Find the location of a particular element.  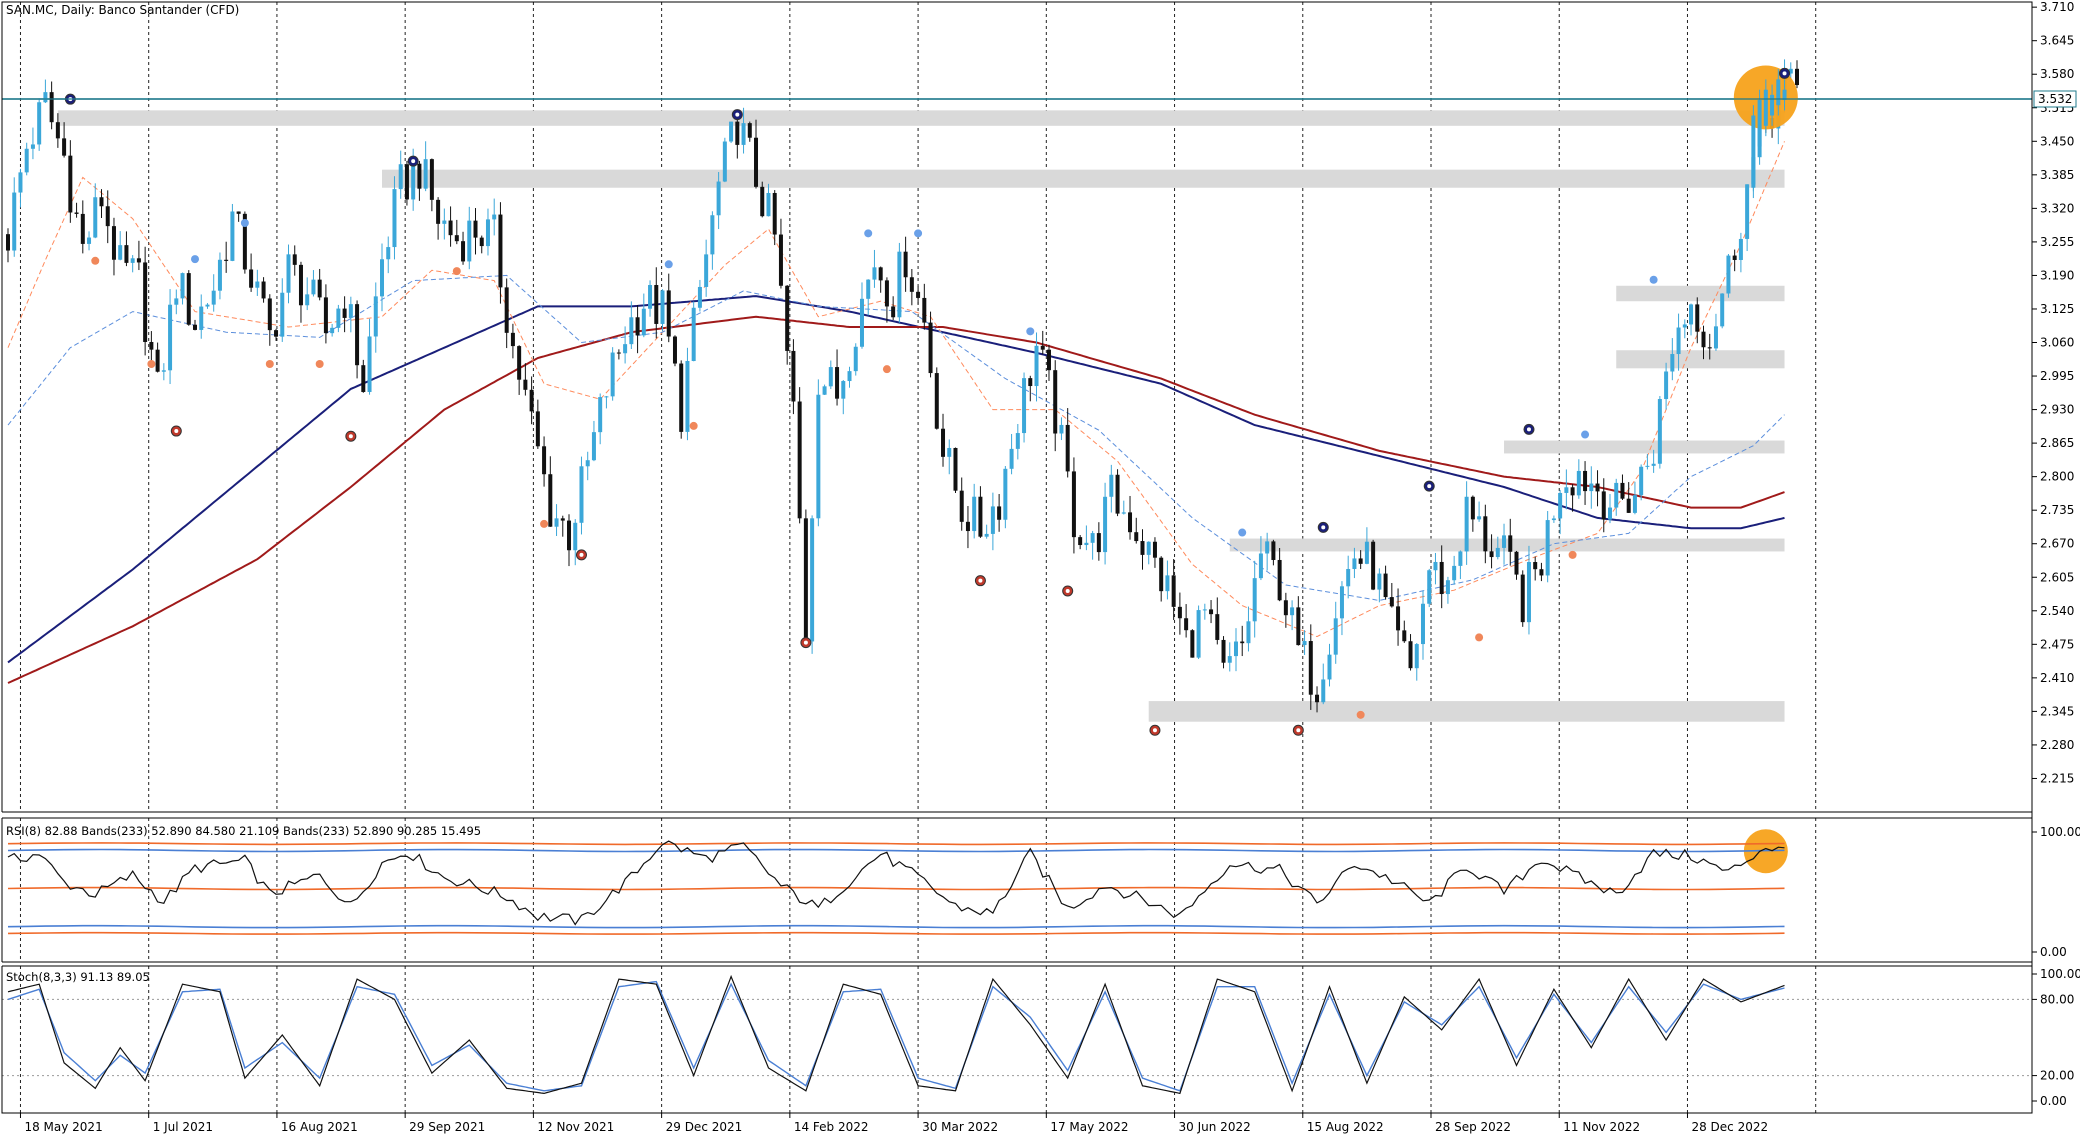

swing-high-marker is located at coordinates (1585, 434).